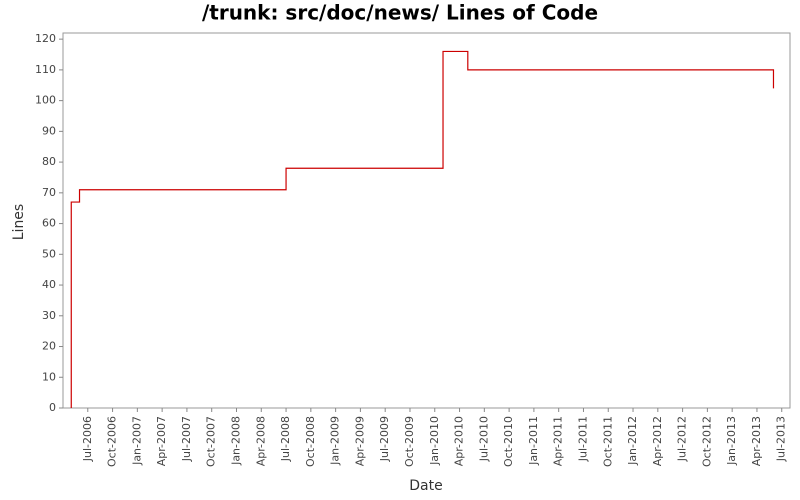  I want to click on x-tick-label: Jul-2010, so click(483, 439).